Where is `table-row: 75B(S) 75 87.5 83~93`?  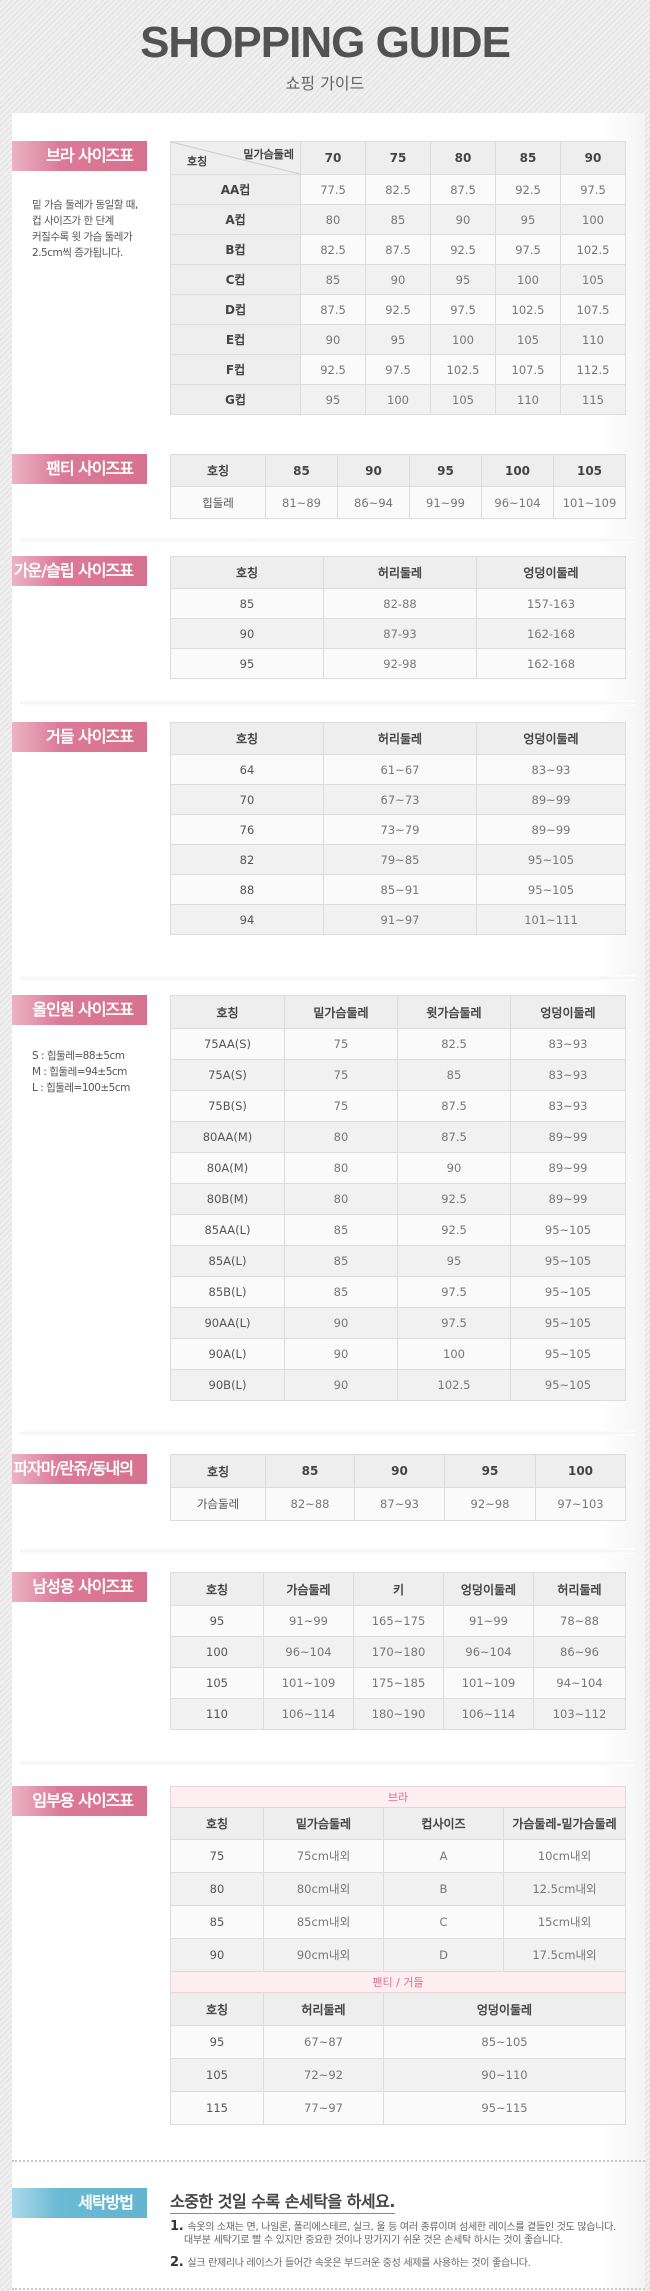 table-row: 75B(S) 75 87.5 83~93 is located at coordinates (398, 1106).